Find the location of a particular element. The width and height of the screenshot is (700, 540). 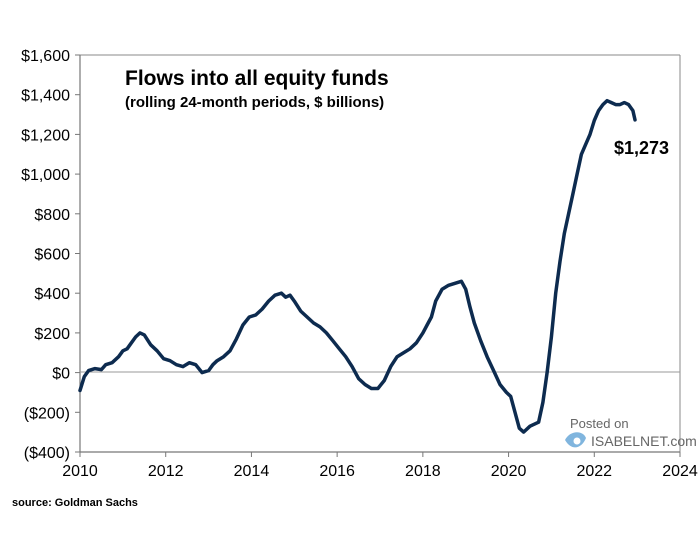

y-tick-label: ($200) is located at coordinates (47, 413).